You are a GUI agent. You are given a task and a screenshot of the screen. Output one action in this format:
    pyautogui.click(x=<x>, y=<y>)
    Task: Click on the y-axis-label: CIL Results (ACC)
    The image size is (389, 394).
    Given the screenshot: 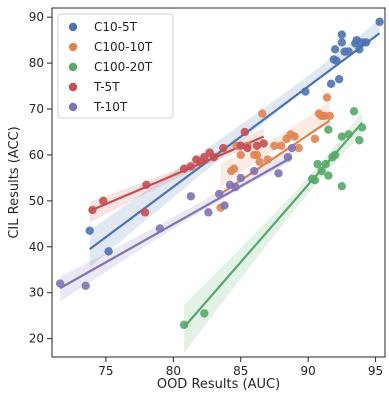 What is the action you would take?
    pyautogui.click(x=14, y=182)
    